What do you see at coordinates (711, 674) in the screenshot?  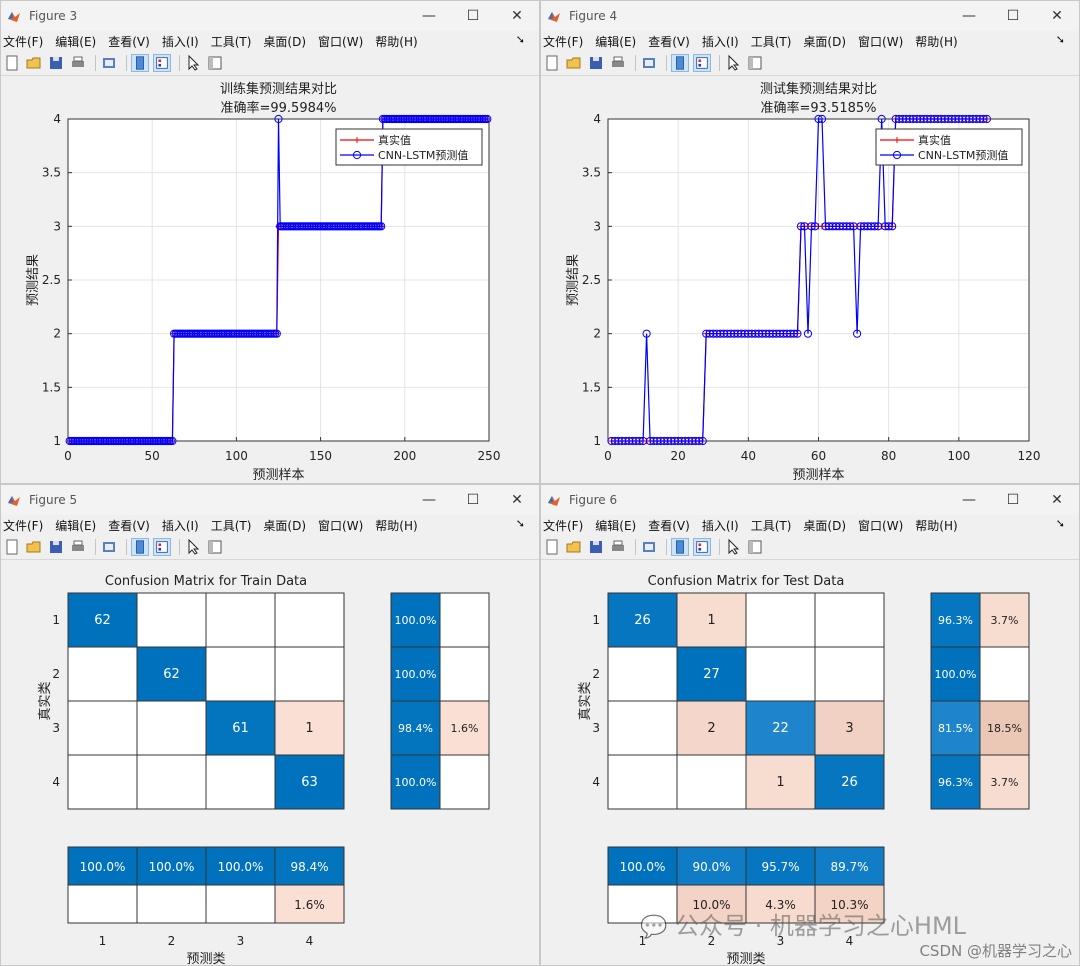 I see `matrix-cell-value: 27` at bounding box center [711, 674].